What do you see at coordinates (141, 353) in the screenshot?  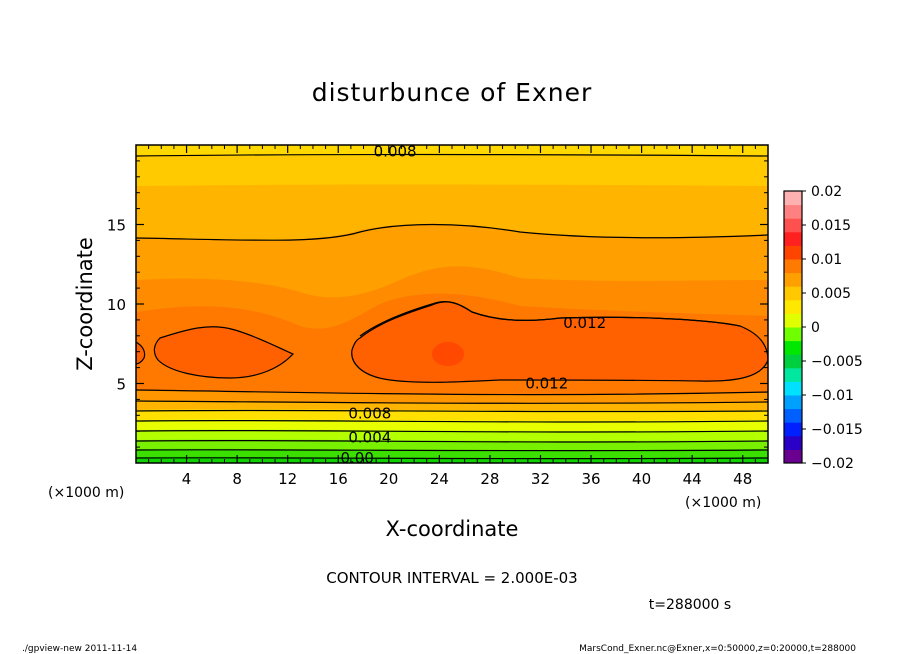 I see `region-edge-max` at bounding box center [141, 353].